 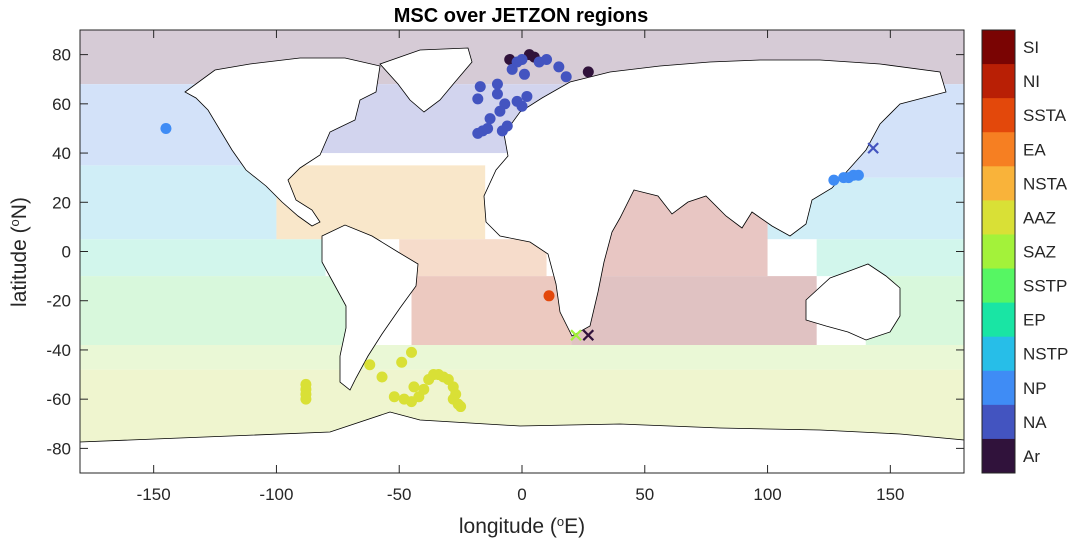 I want to click on x-tick-label: 50, so click(x=644, y=494).